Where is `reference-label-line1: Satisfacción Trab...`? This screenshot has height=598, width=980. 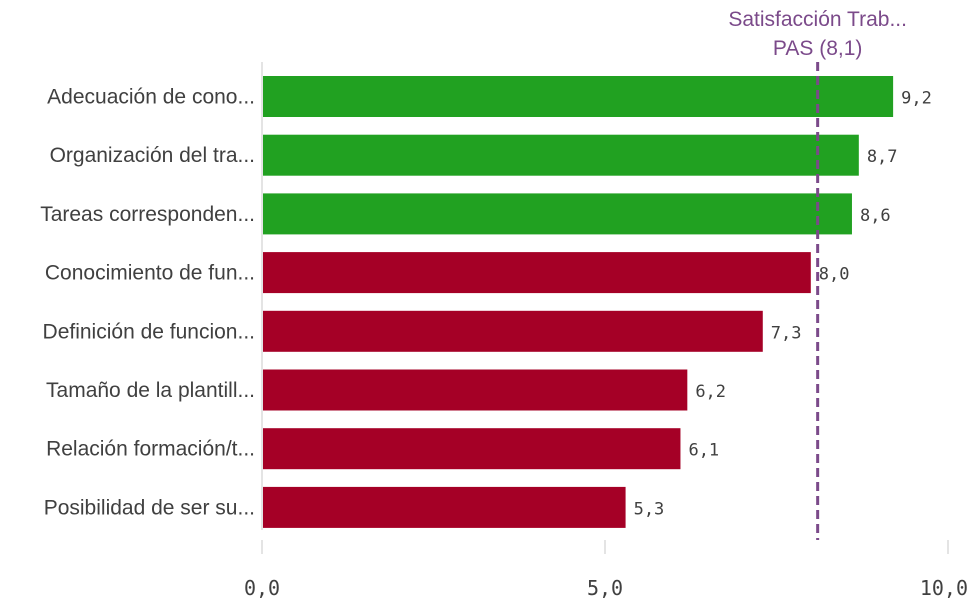
reference-label-line1: Satisfacción Trab... is located at coordinates (817, 19).